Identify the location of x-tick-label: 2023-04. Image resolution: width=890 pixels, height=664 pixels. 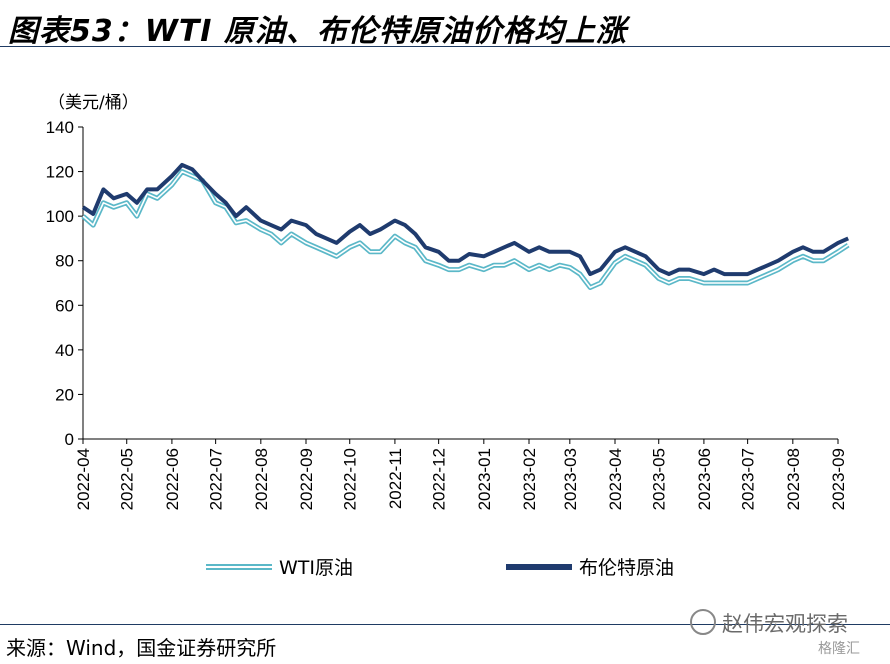
(615, 479).